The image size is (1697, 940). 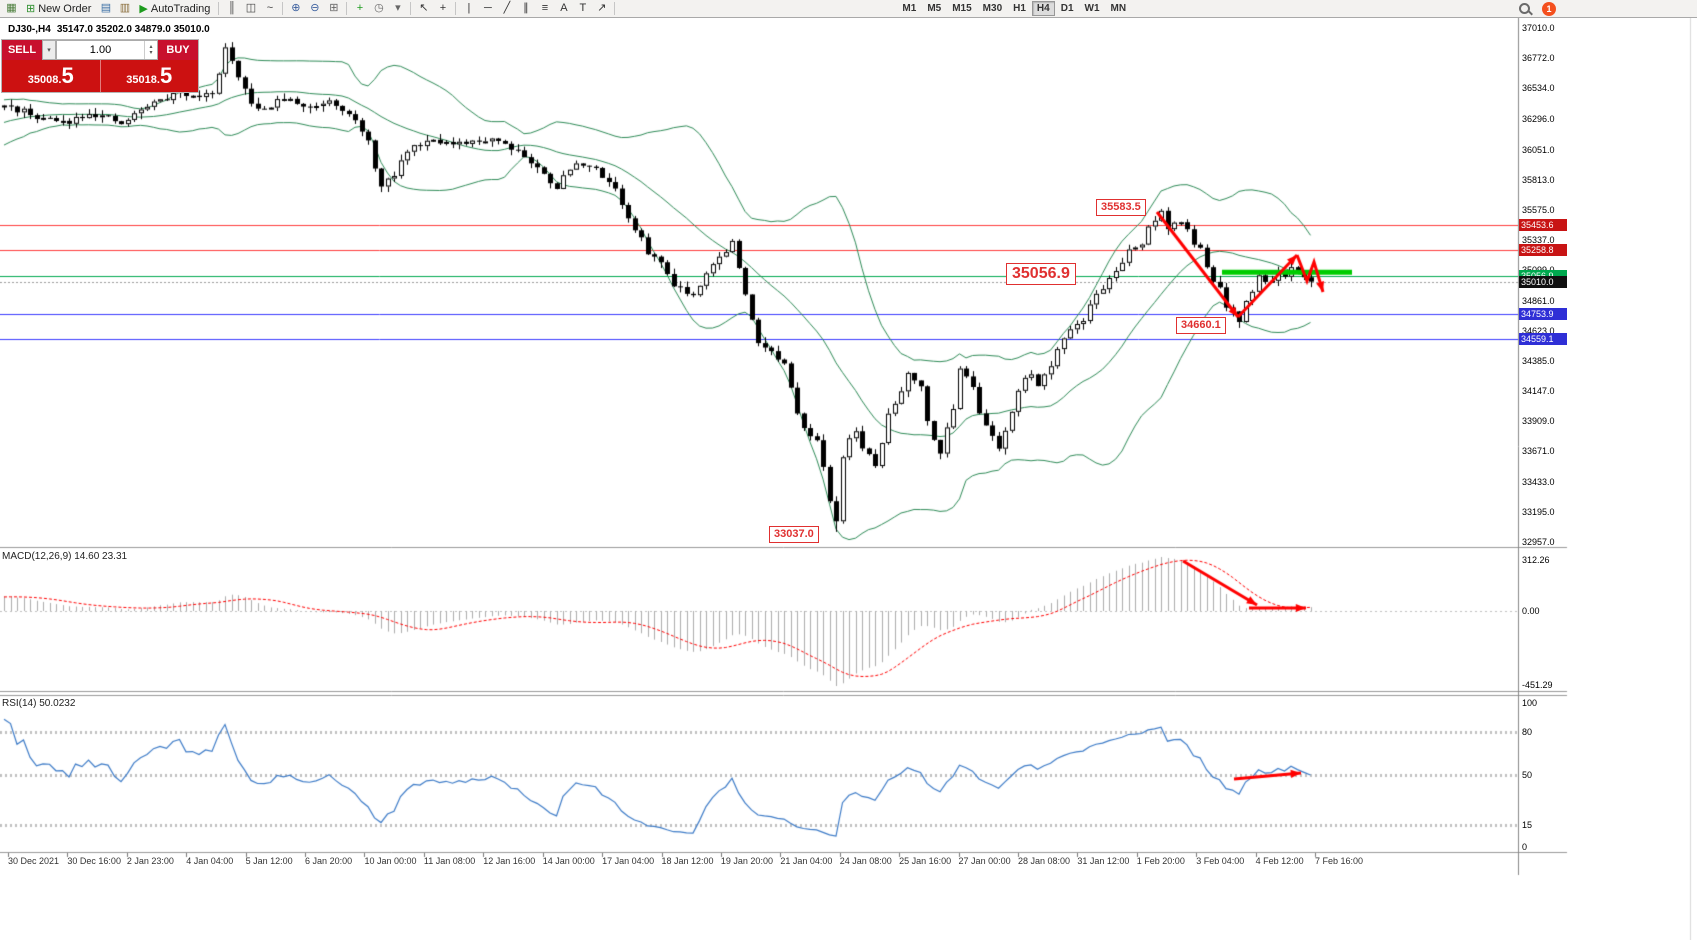 What do you see at coordinates (909, 8) in the screenshot?
I see `timeframe-m1: M1` at bounding box center [909, 8].